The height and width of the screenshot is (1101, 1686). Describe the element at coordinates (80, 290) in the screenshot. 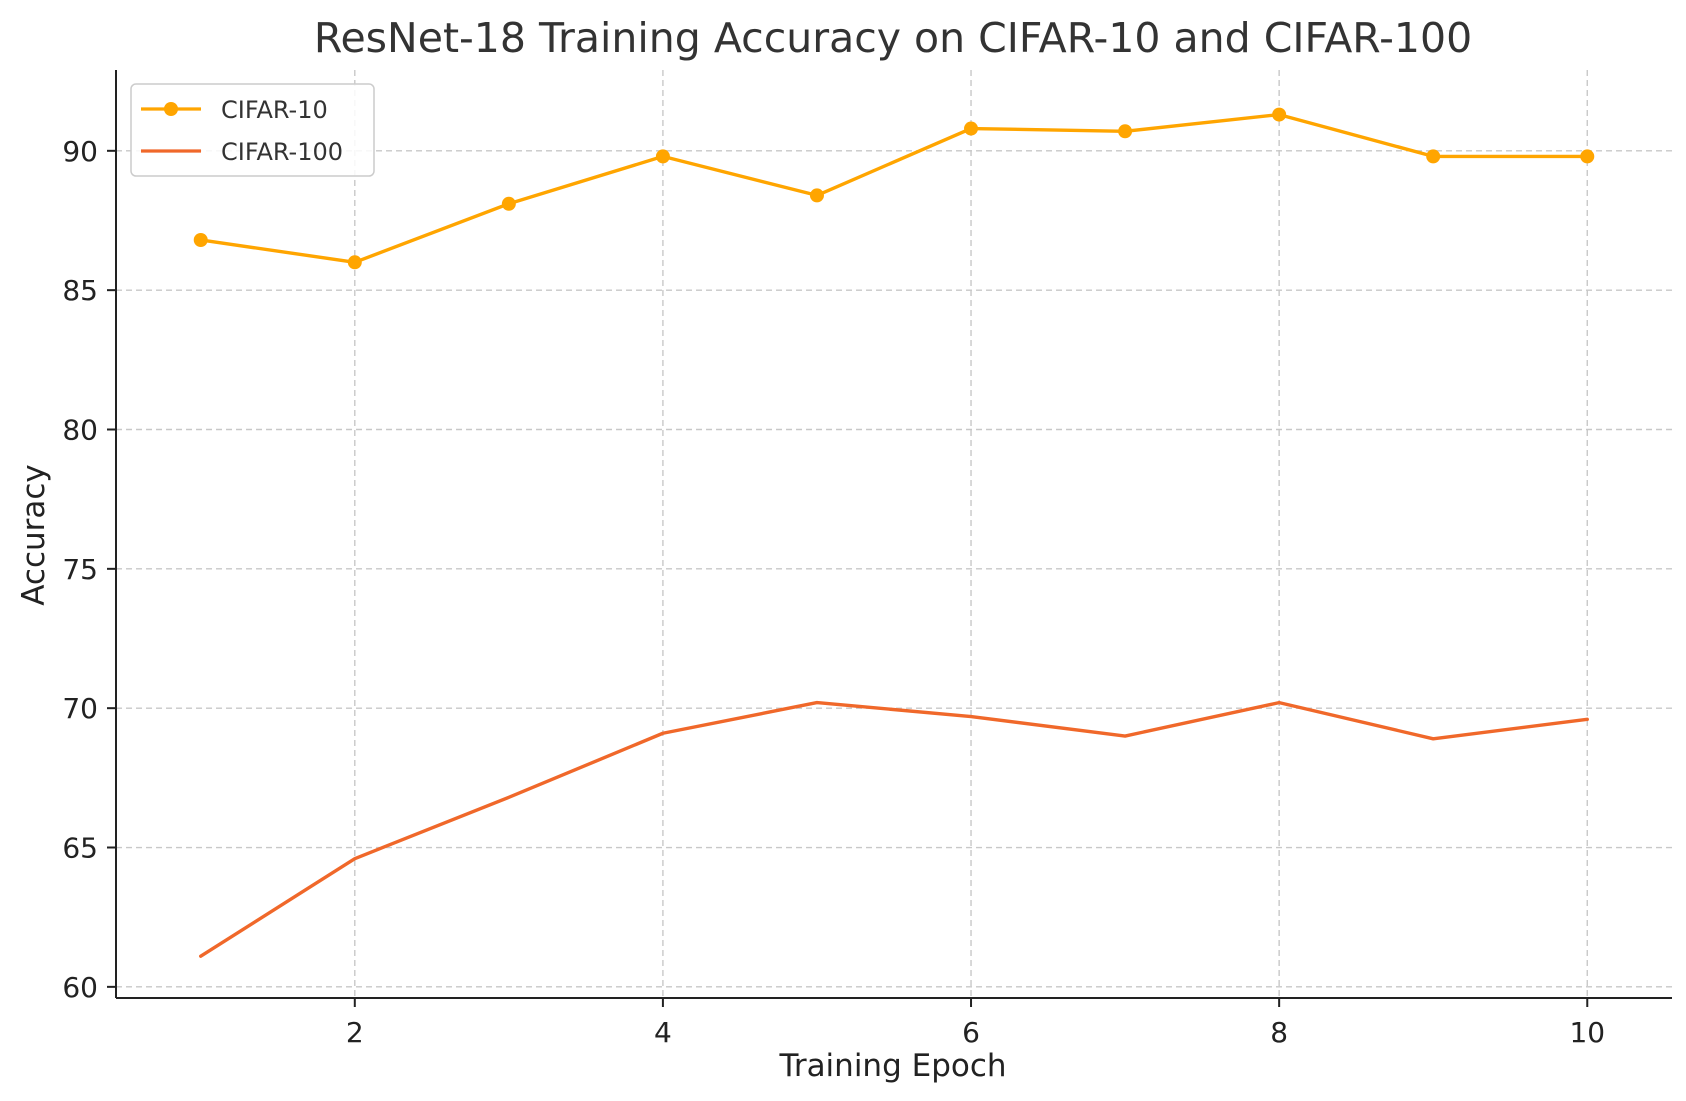

I see `y-tick-label-85: 85` at that location.